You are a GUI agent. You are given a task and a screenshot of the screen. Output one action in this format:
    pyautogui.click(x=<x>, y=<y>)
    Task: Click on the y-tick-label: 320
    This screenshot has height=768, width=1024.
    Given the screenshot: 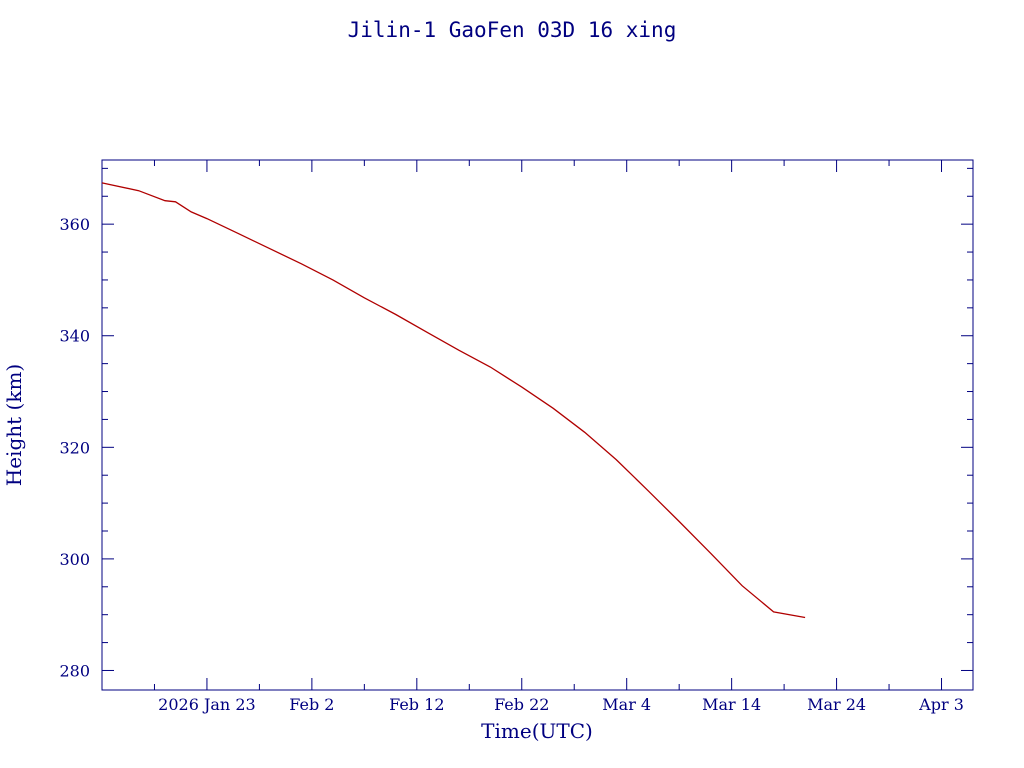 What is the action you would take?
    pyautogui.click(x=74, y=447)
    